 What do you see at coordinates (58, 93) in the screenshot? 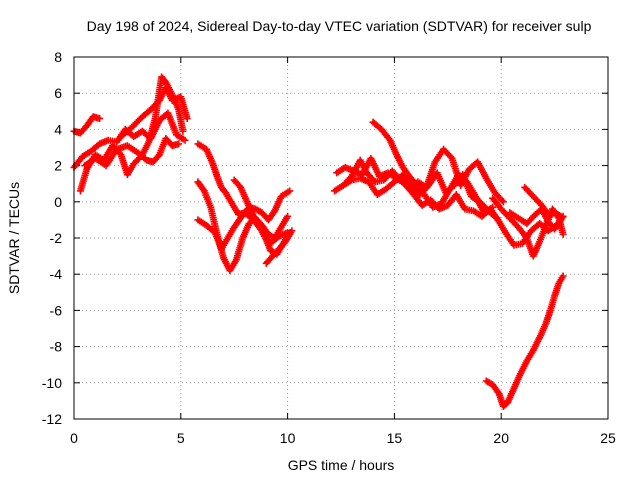
I see `y-tick-label: 6` at bounding box center [58, 93].